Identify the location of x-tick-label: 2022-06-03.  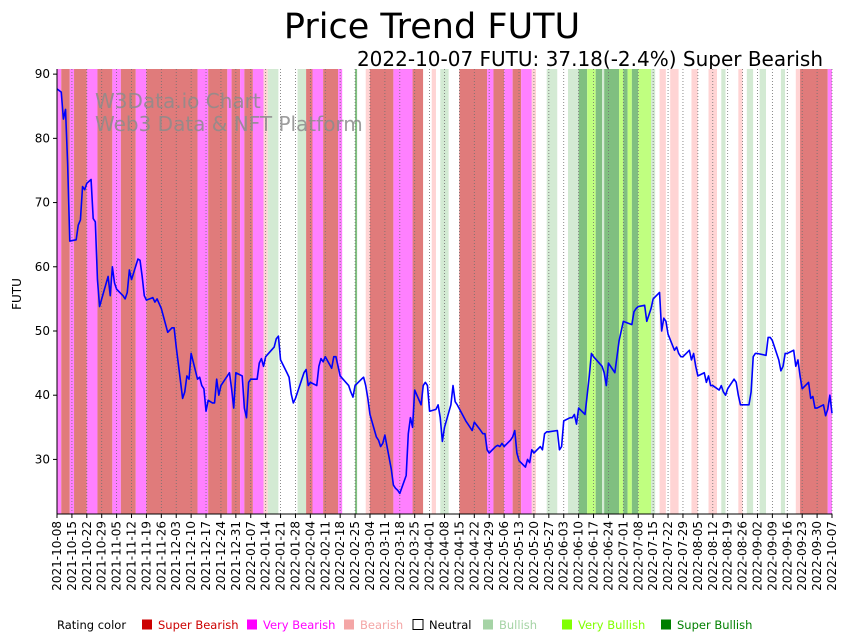
(564, 556).